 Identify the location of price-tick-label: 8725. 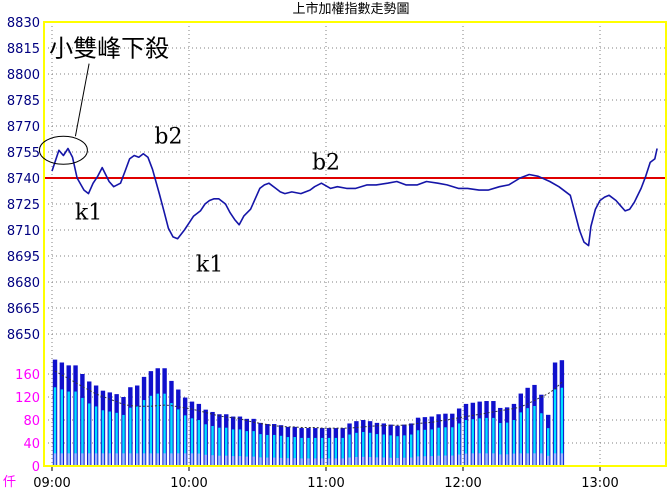
(23, 205).